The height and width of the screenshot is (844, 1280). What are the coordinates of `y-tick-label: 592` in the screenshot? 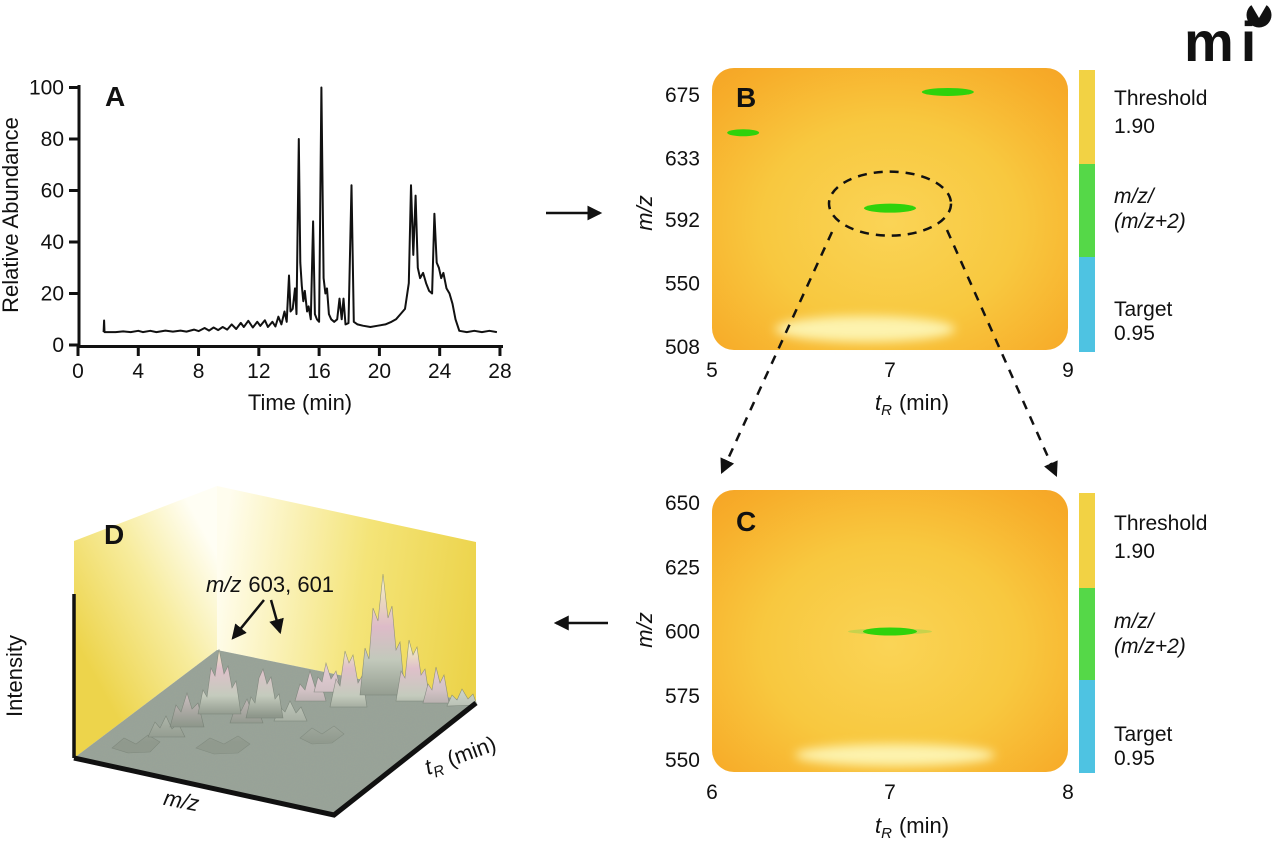 It's located at (682, 220).